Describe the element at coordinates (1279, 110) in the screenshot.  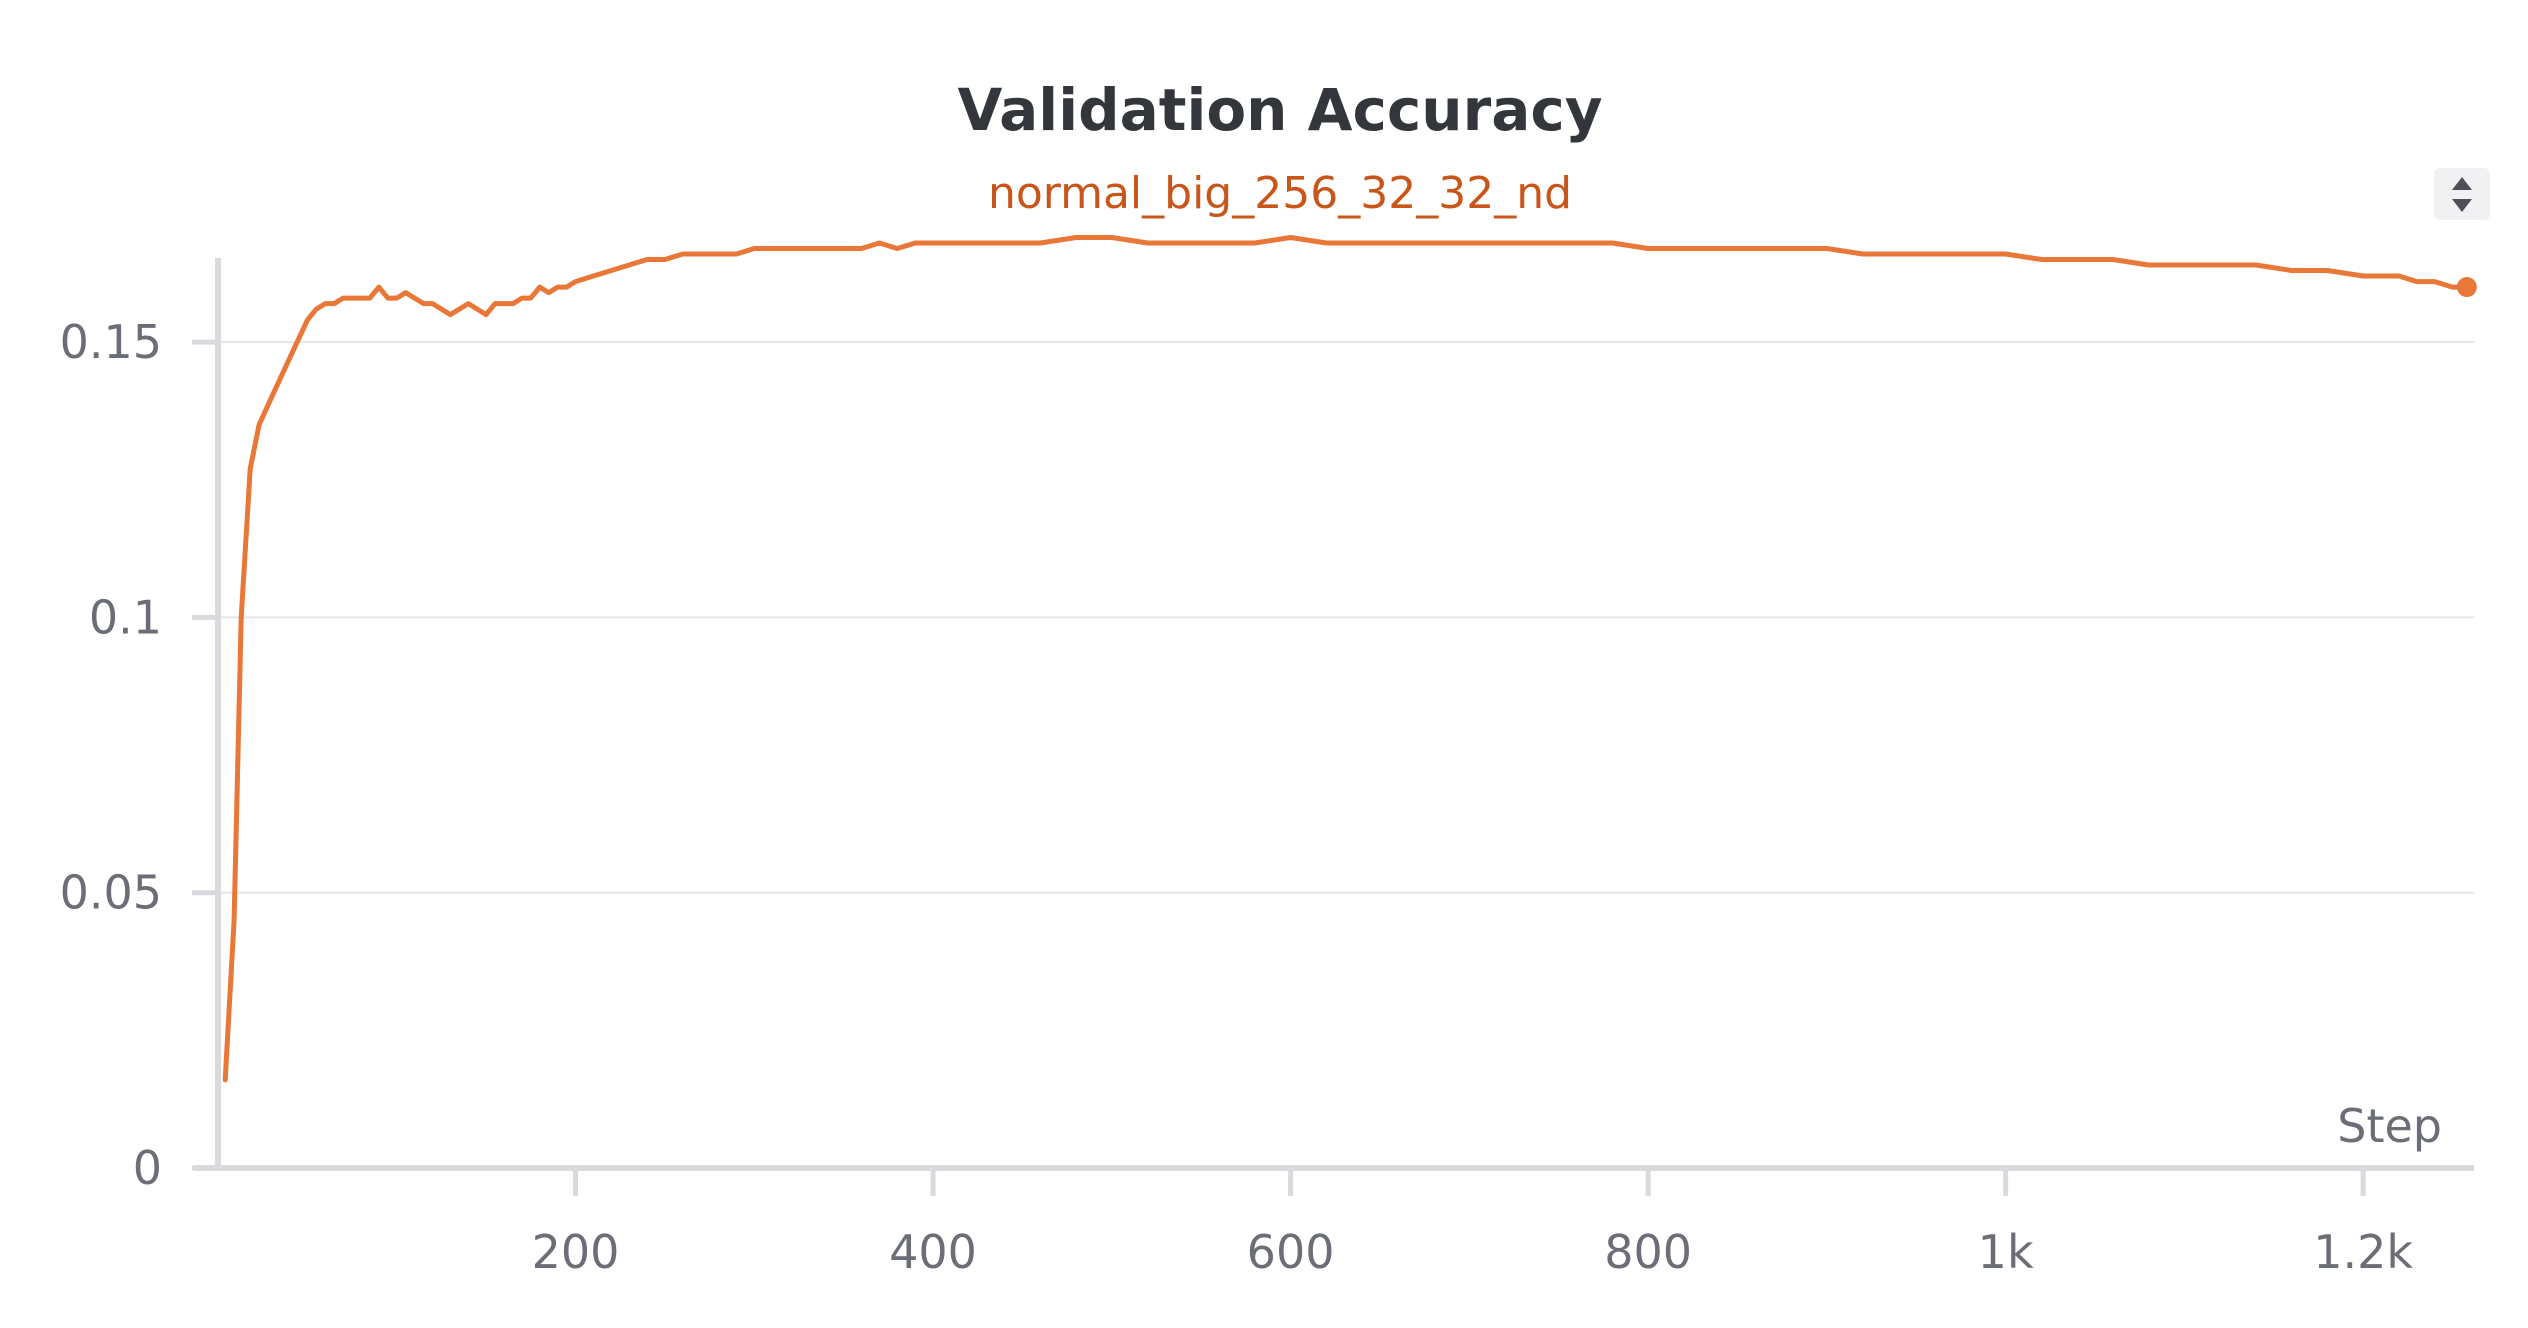
I see `chart-title: Validation Accuracy` at that location.